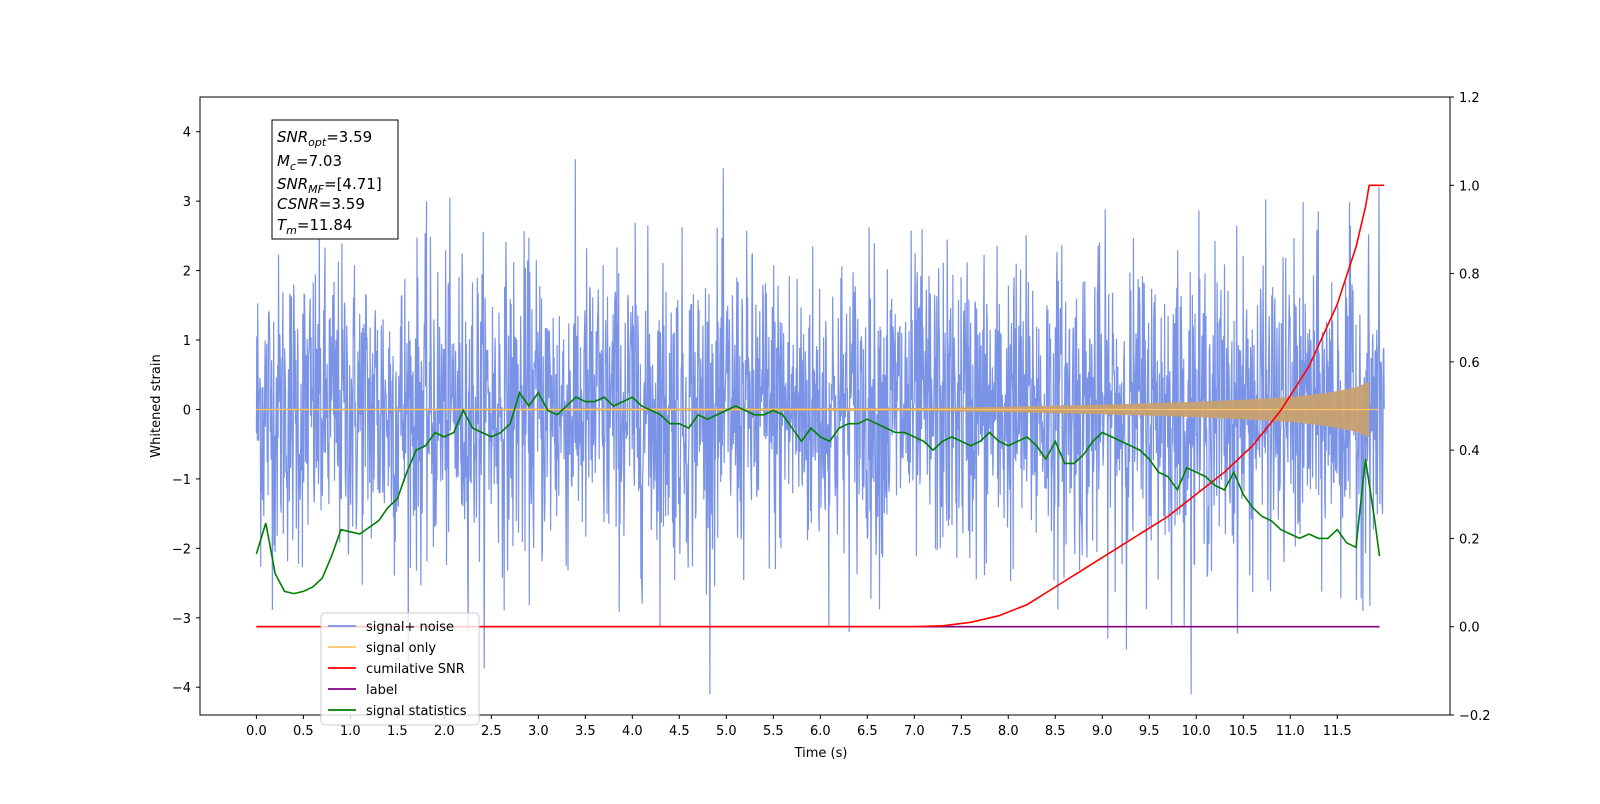 Image resolution: width=1600 pixels, height=804 pixels. Describe the element at coordinates (416, 711) in the screenshot. I see `legend-label: signal statistics` at that location.